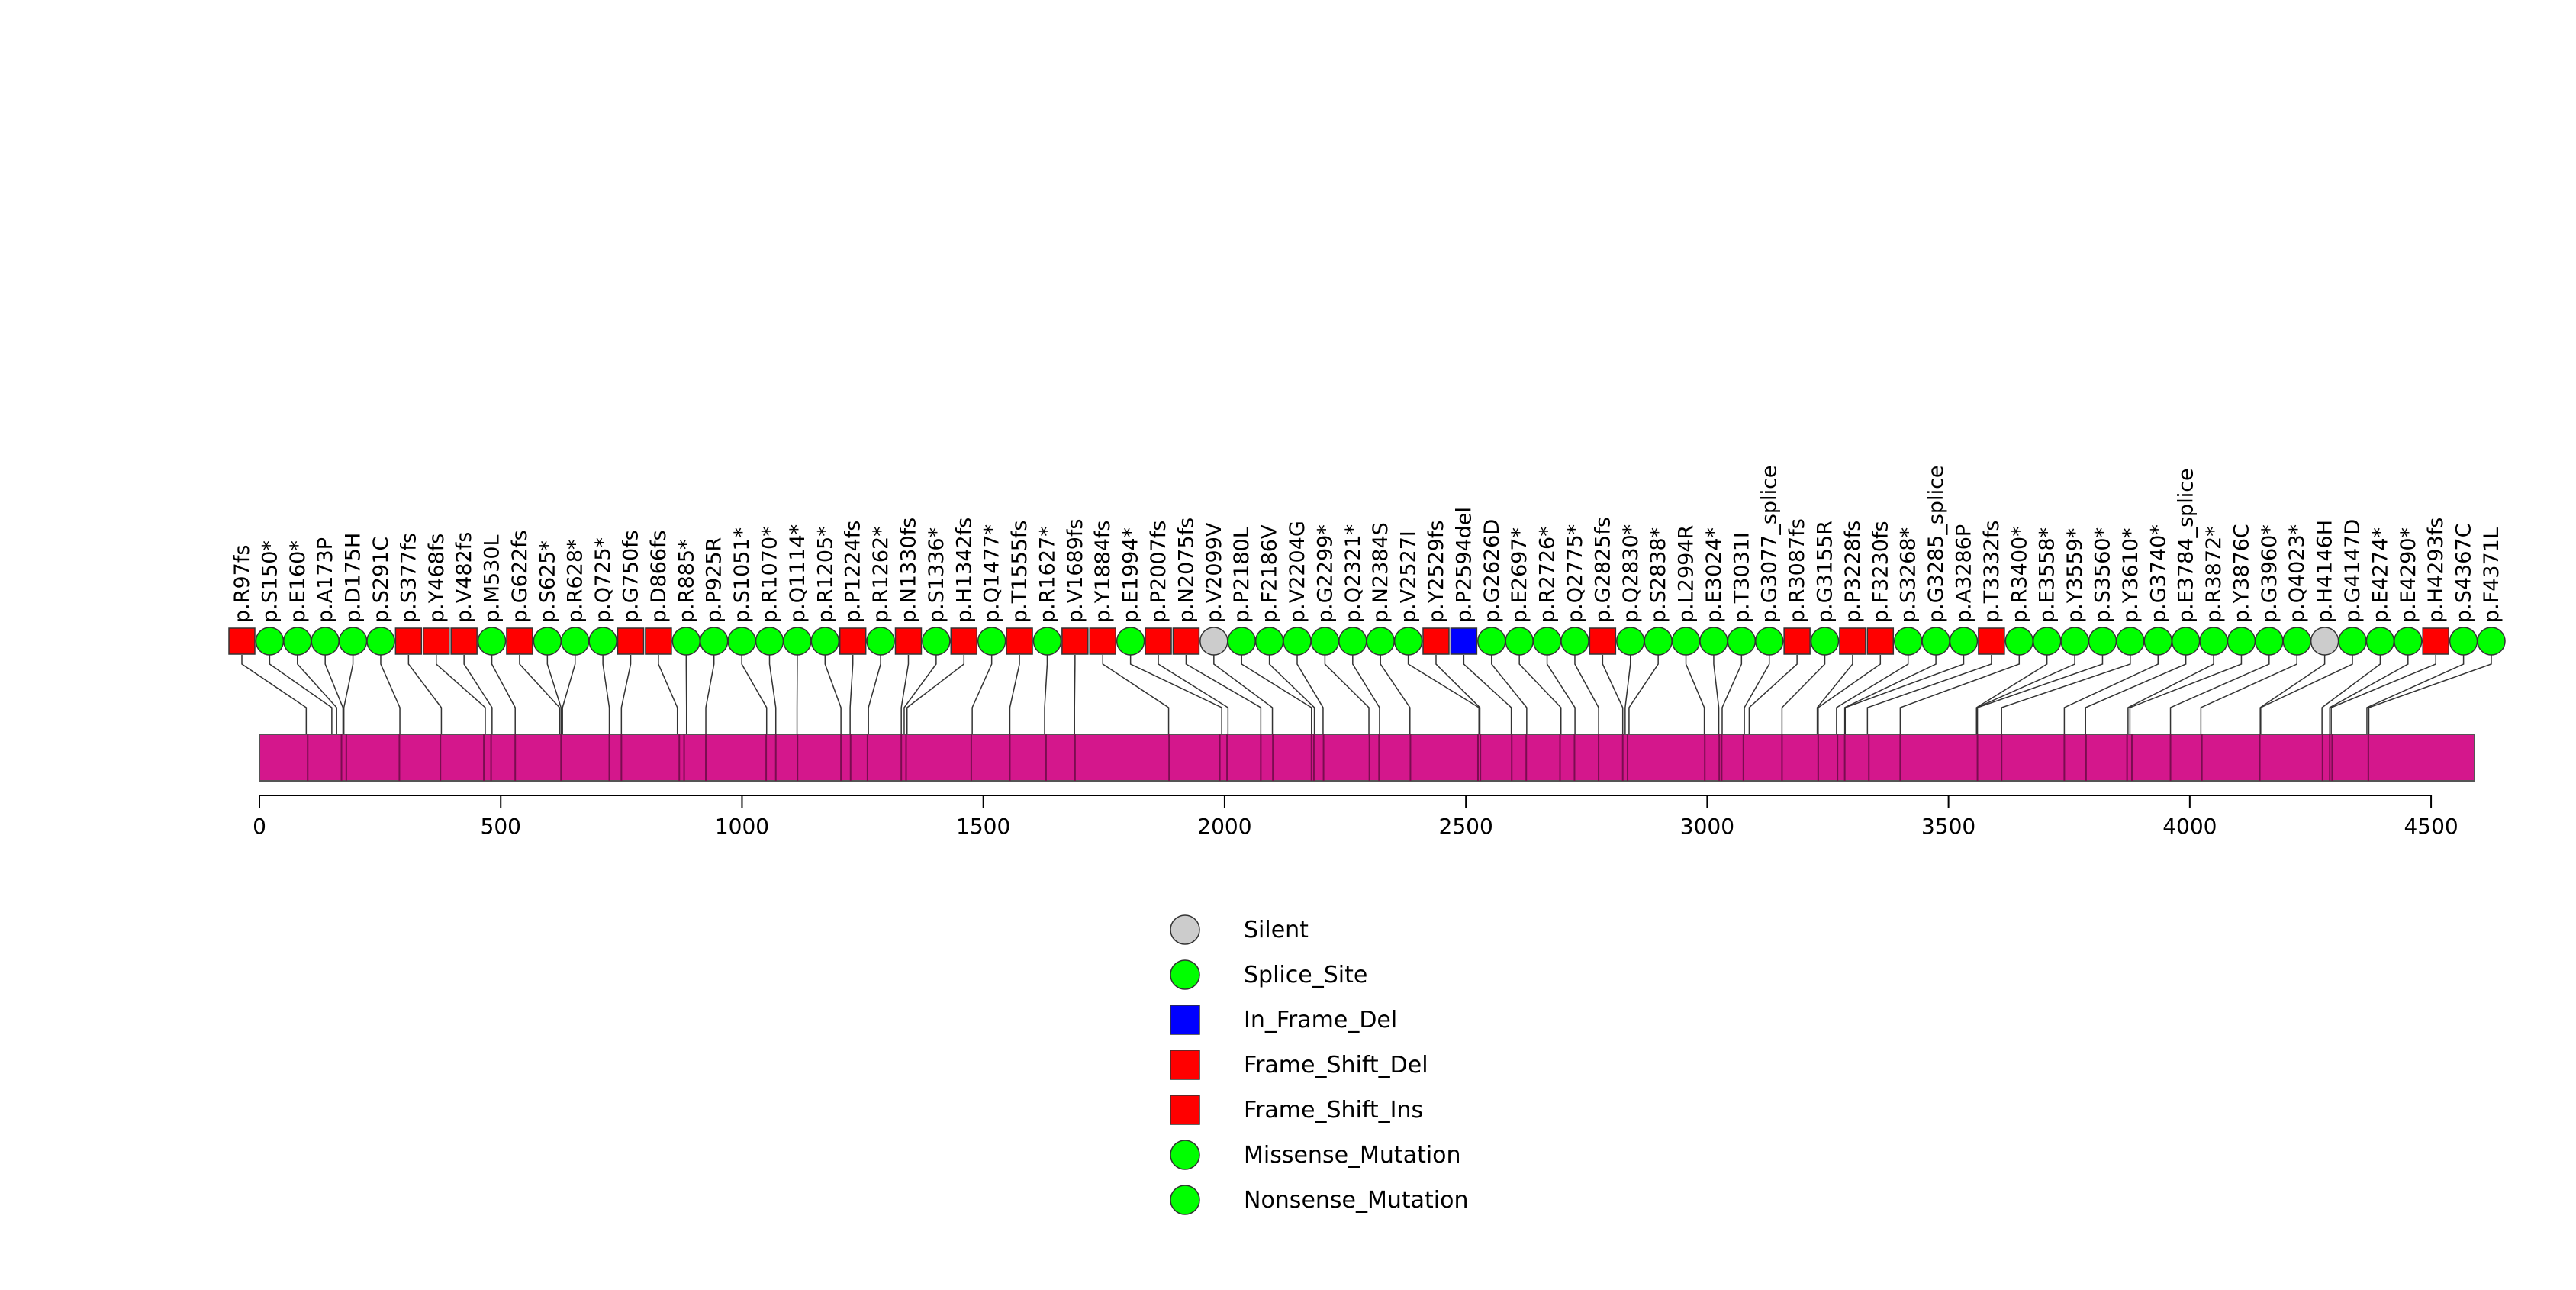 This screenshot has width=2576, height=1290. I want to click on mutation-label: p.R3872*, so click(2214, 575).